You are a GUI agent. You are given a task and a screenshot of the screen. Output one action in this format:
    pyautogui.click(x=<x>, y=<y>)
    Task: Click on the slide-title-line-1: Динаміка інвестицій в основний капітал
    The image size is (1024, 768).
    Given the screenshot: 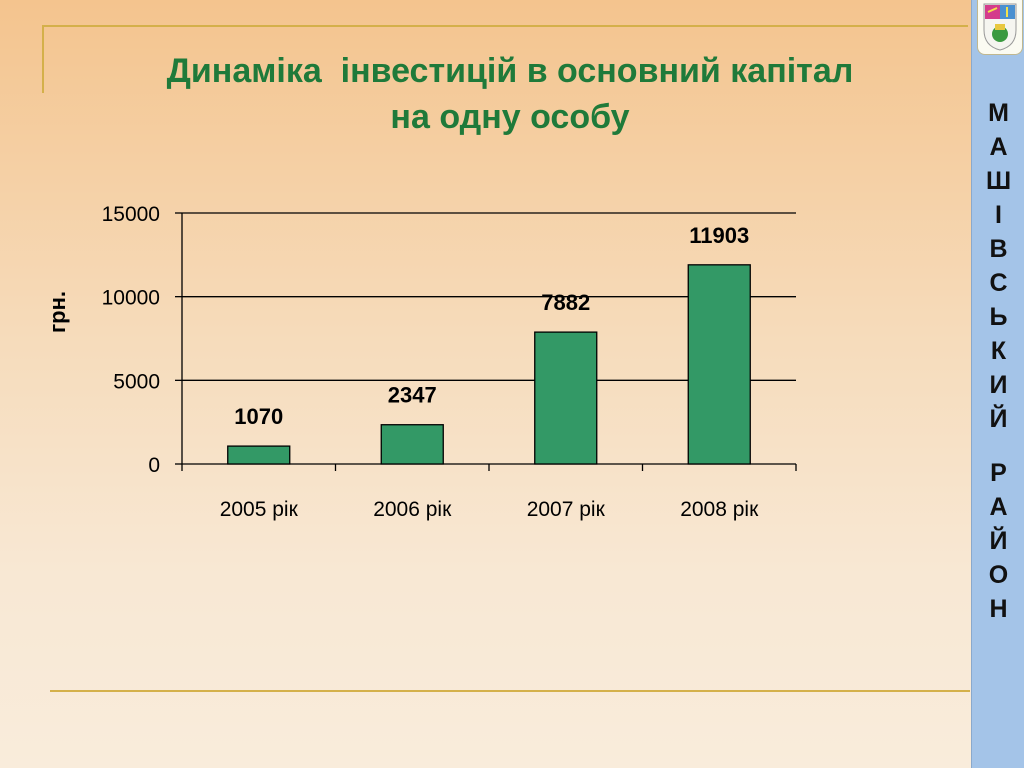 What is the action you would take?
    pyautogui.click(x=510, y=71)
    